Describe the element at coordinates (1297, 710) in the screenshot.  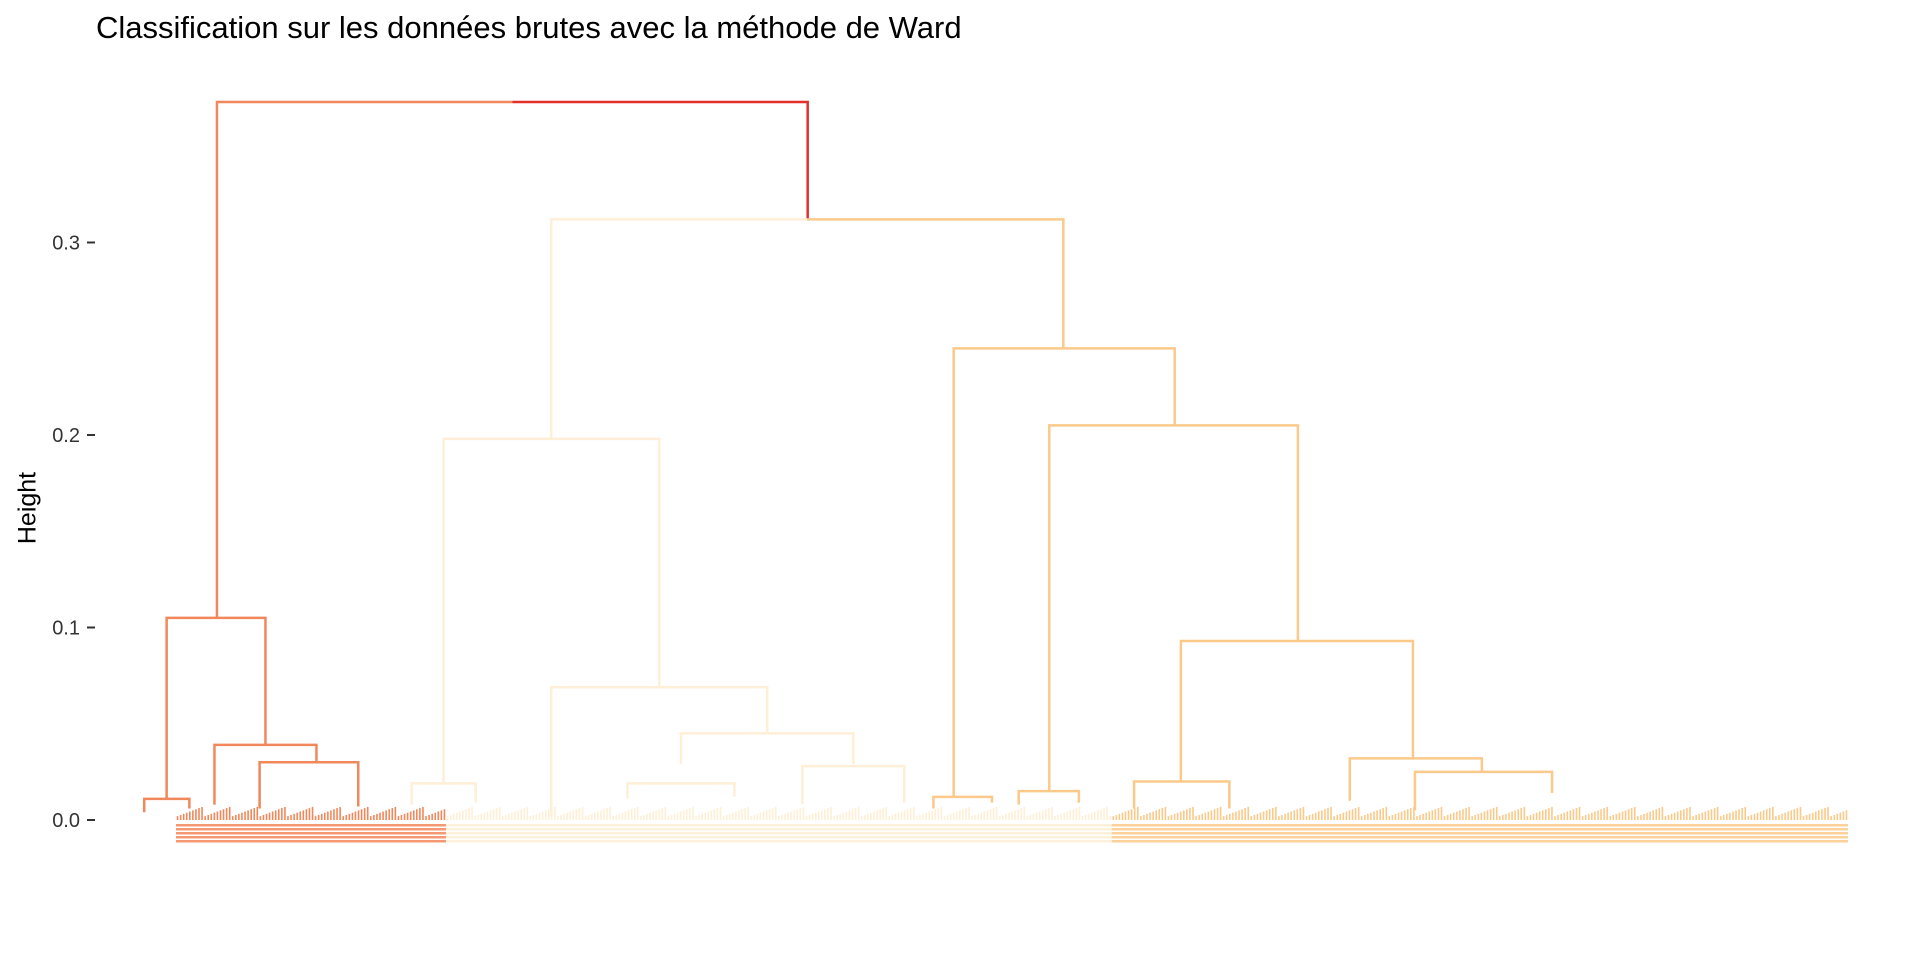
I see `cluster-3-right-sub-link` at that location.